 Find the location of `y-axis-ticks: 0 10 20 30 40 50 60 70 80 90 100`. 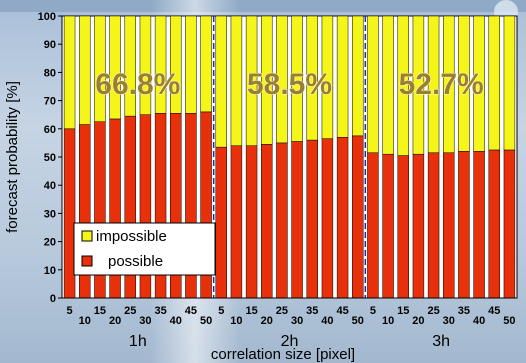

y-axis-ticks: 0 10 20 30 40 50 60 70 80 90 100 is located at coordinates (50, 158).